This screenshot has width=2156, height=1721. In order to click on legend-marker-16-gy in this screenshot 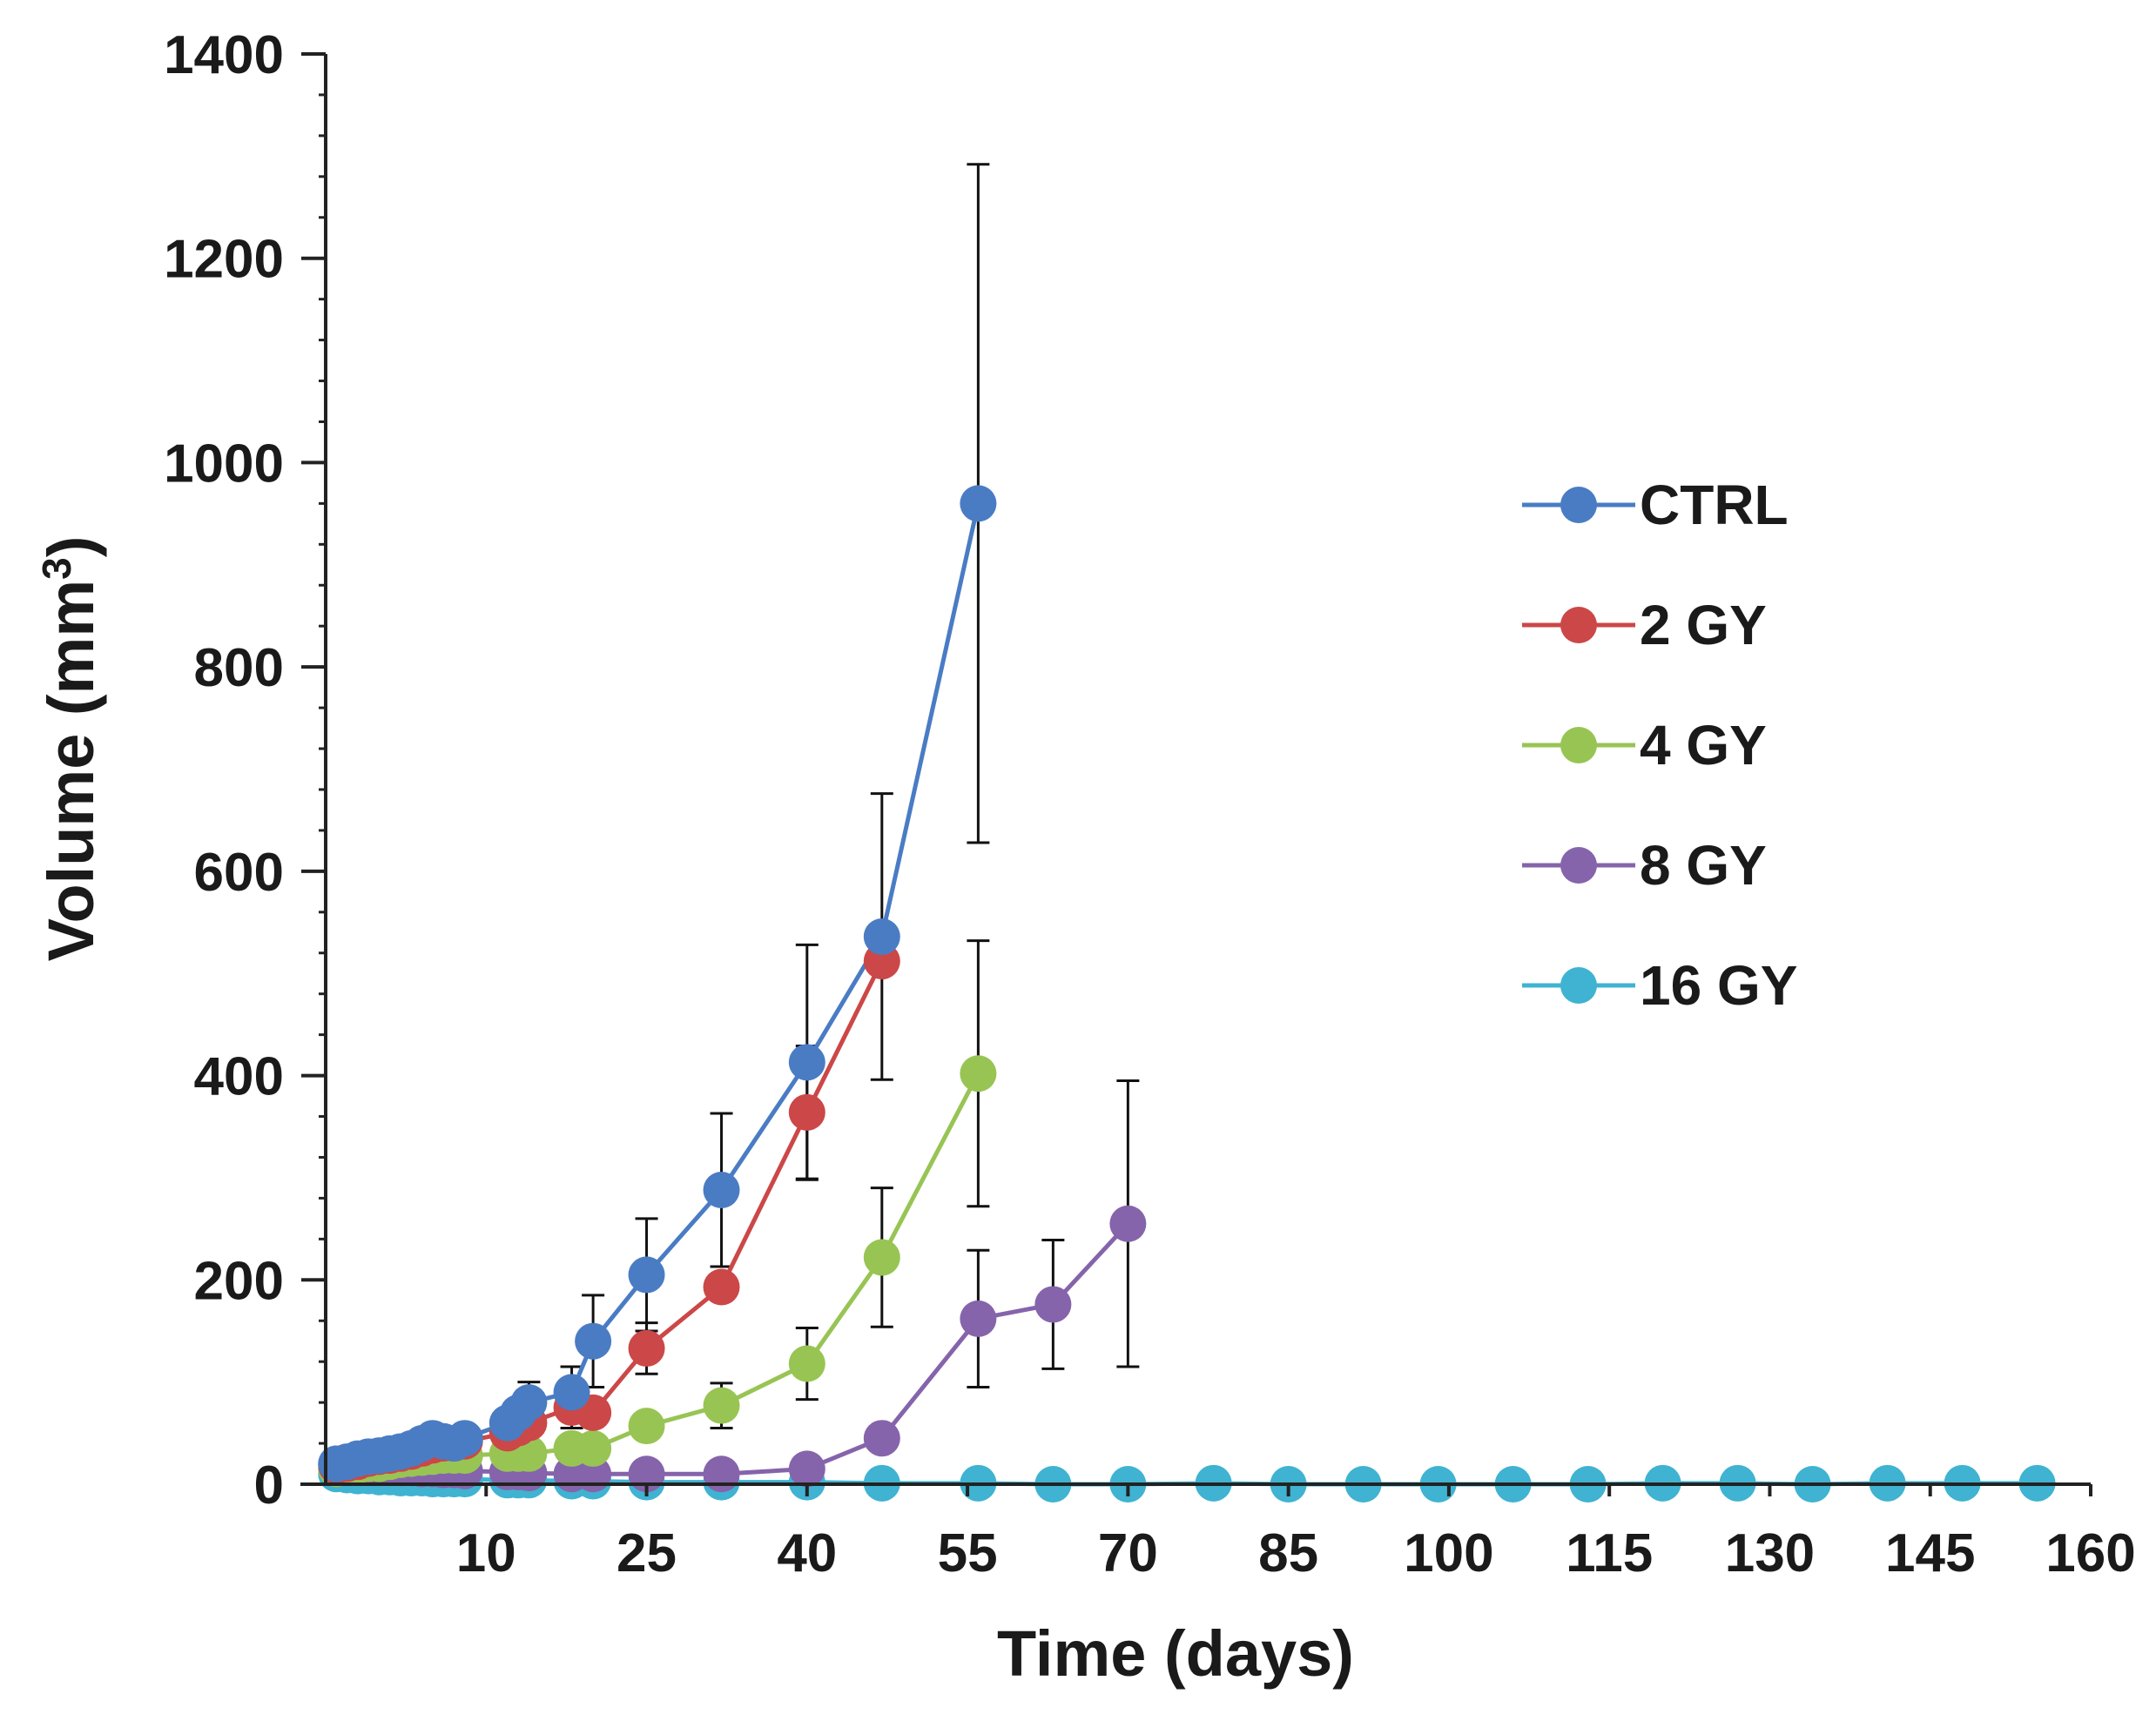, I will do `click(1578, 986)`.